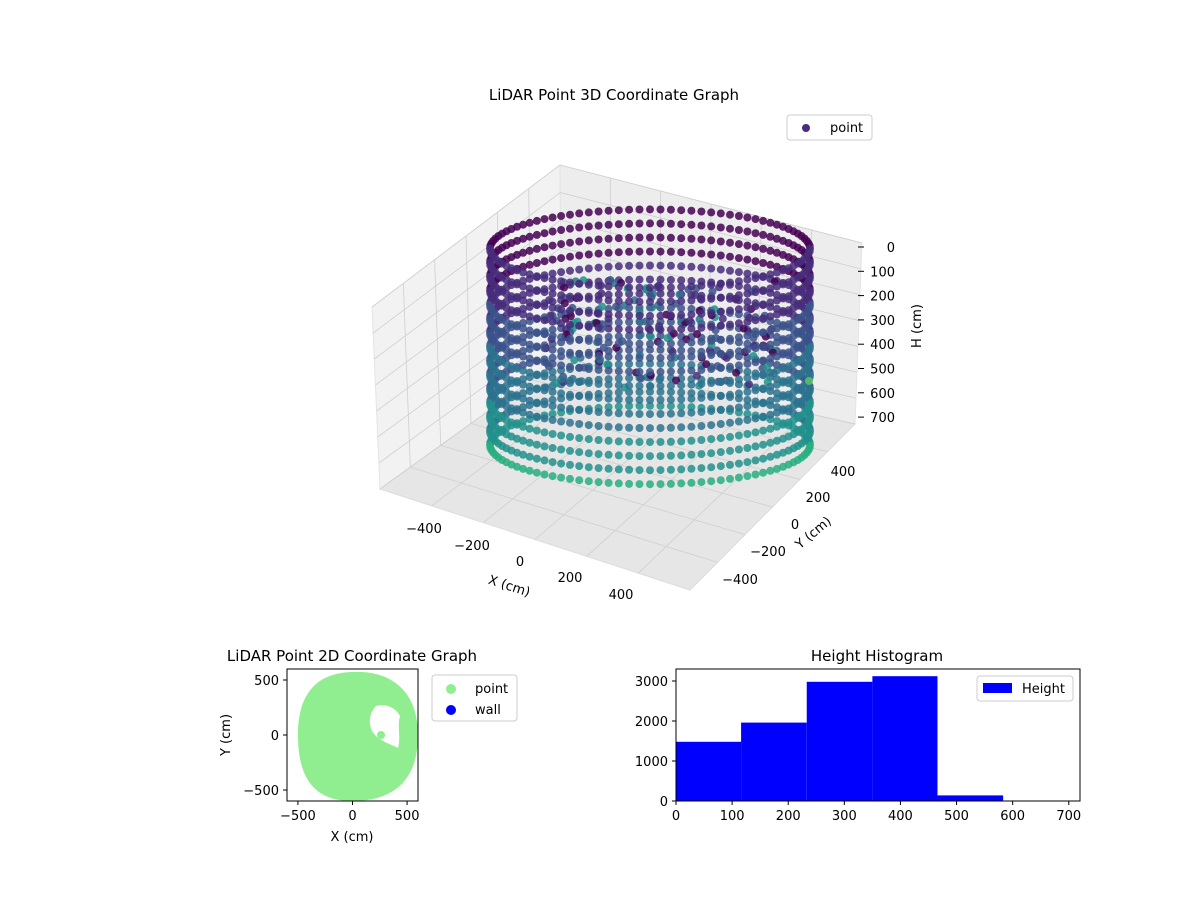 This screenshot has height=900, width=1200. What do you see at coordinates (352, 656) in the screenshot?
I see `title-2d: LiDAR Point 2D Coordinate Graph` at bounding box center [352, 656].